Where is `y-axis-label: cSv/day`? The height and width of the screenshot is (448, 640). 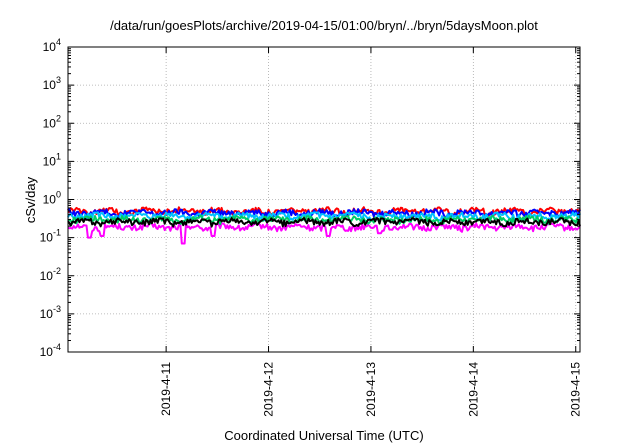 y-axis-label: cSv/day is located at coordinates (30, 199).